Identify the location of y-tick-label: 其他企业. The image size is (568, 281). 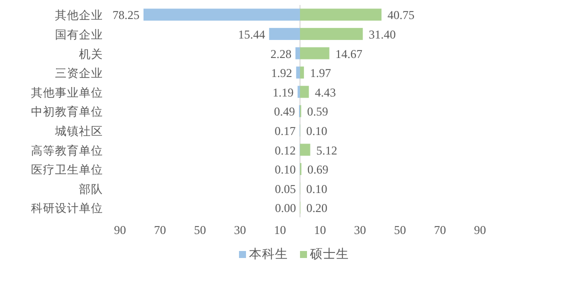
(79, 15).